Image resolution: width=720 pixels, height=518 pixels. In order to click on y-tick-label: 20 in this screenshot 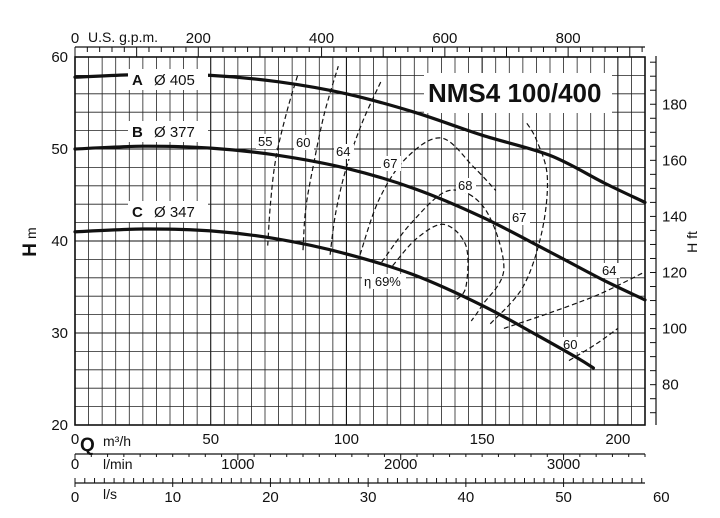, I will do `click(59, 425)`.